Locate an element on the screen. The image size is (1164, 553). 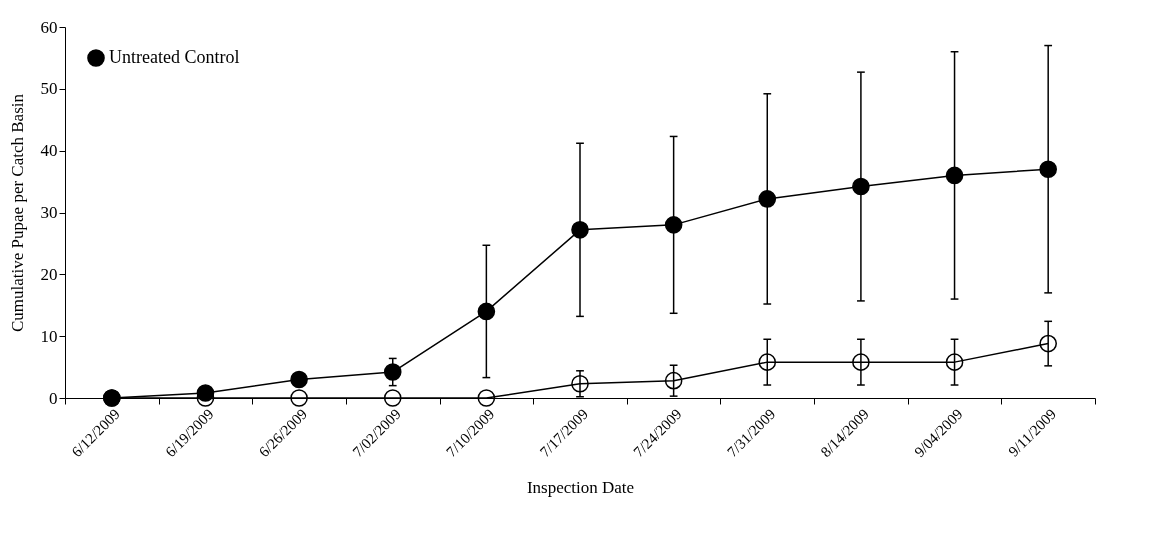
y-tick-label: 30 is located at coordinates (49, 212).